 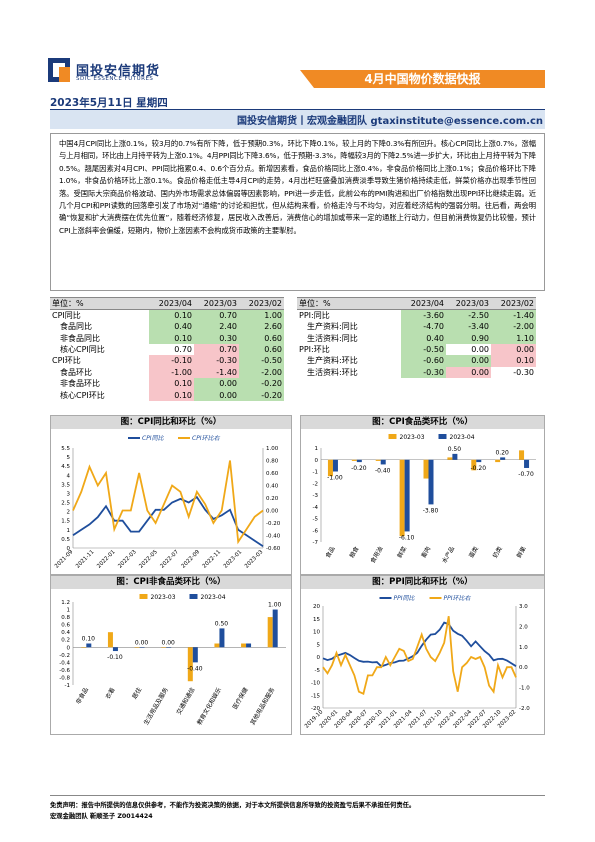 I want to click on category-label: 衣着, so click(x=110, y=693).